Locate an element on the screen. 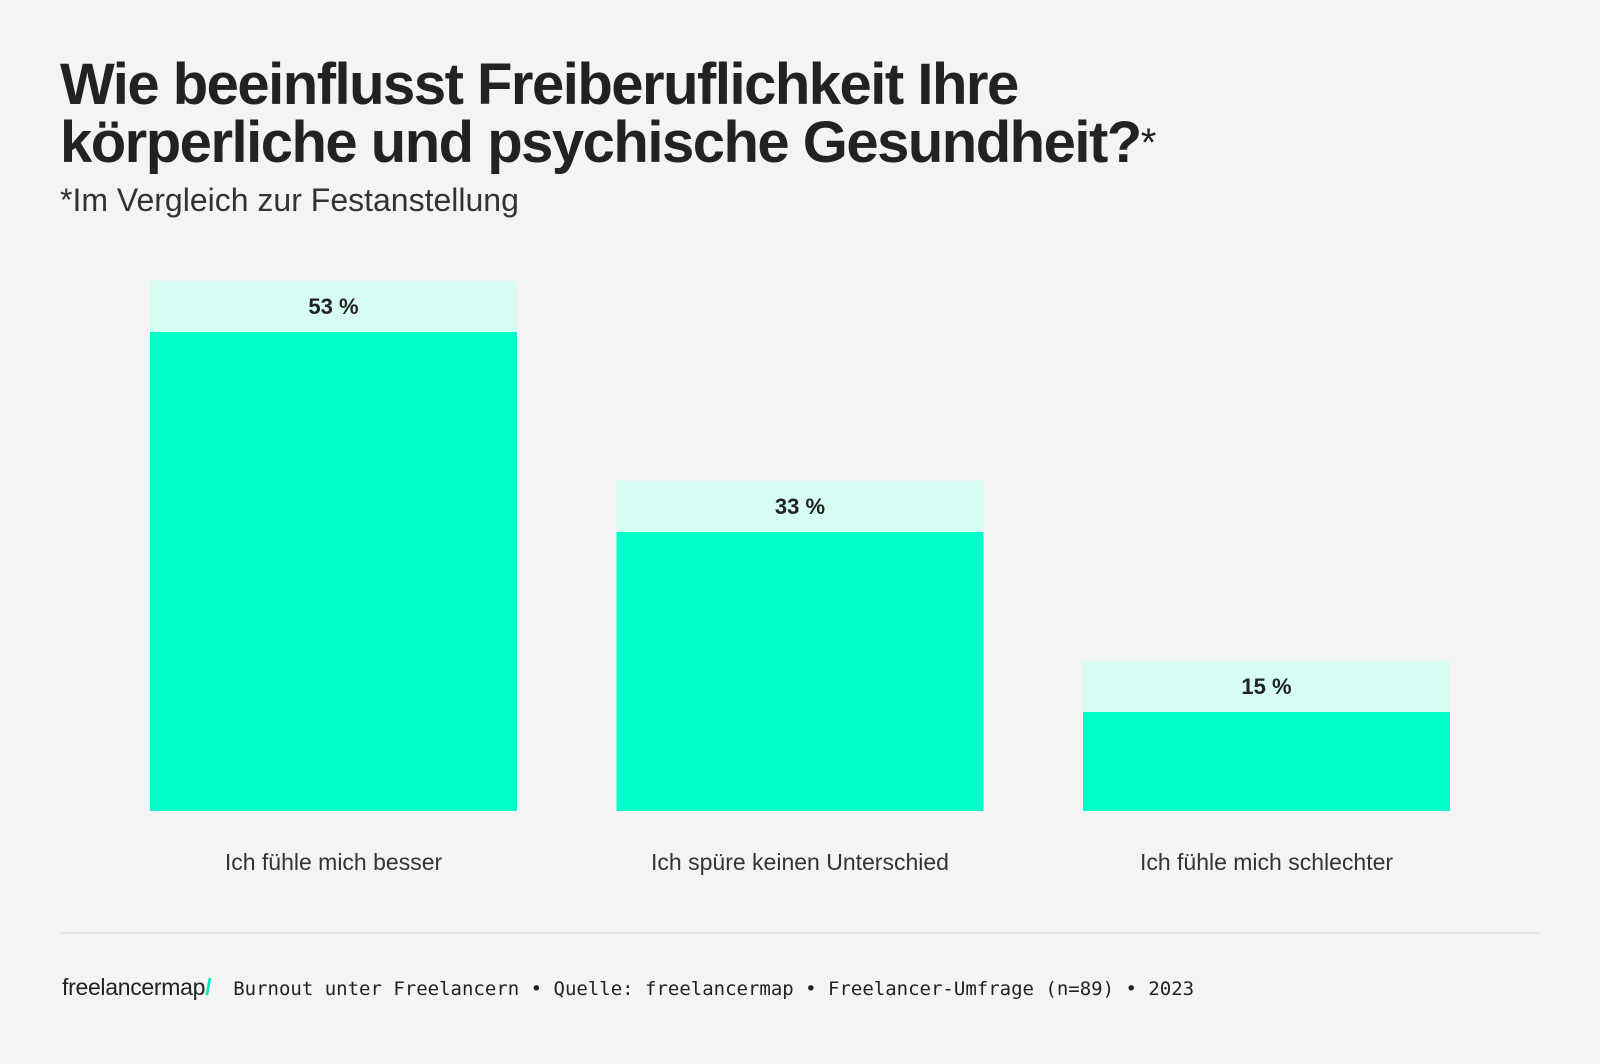  freelancermap-logo: freelancermap/ is located at coordinates (137, 987).